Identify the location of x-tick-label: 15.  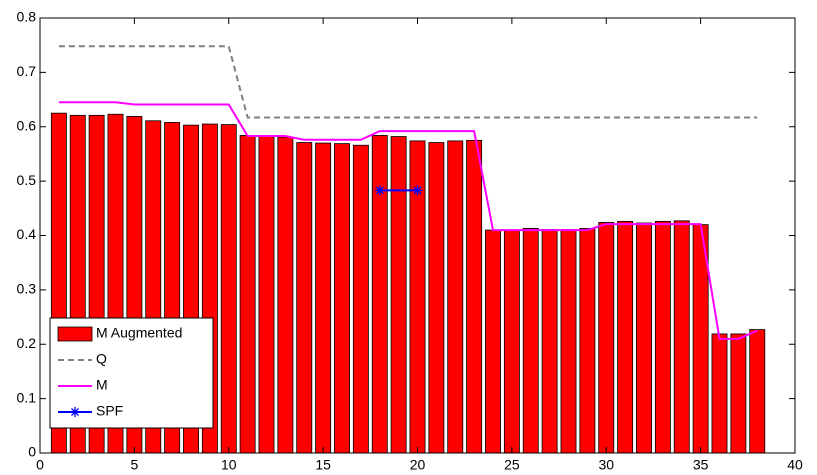
(323, 465).